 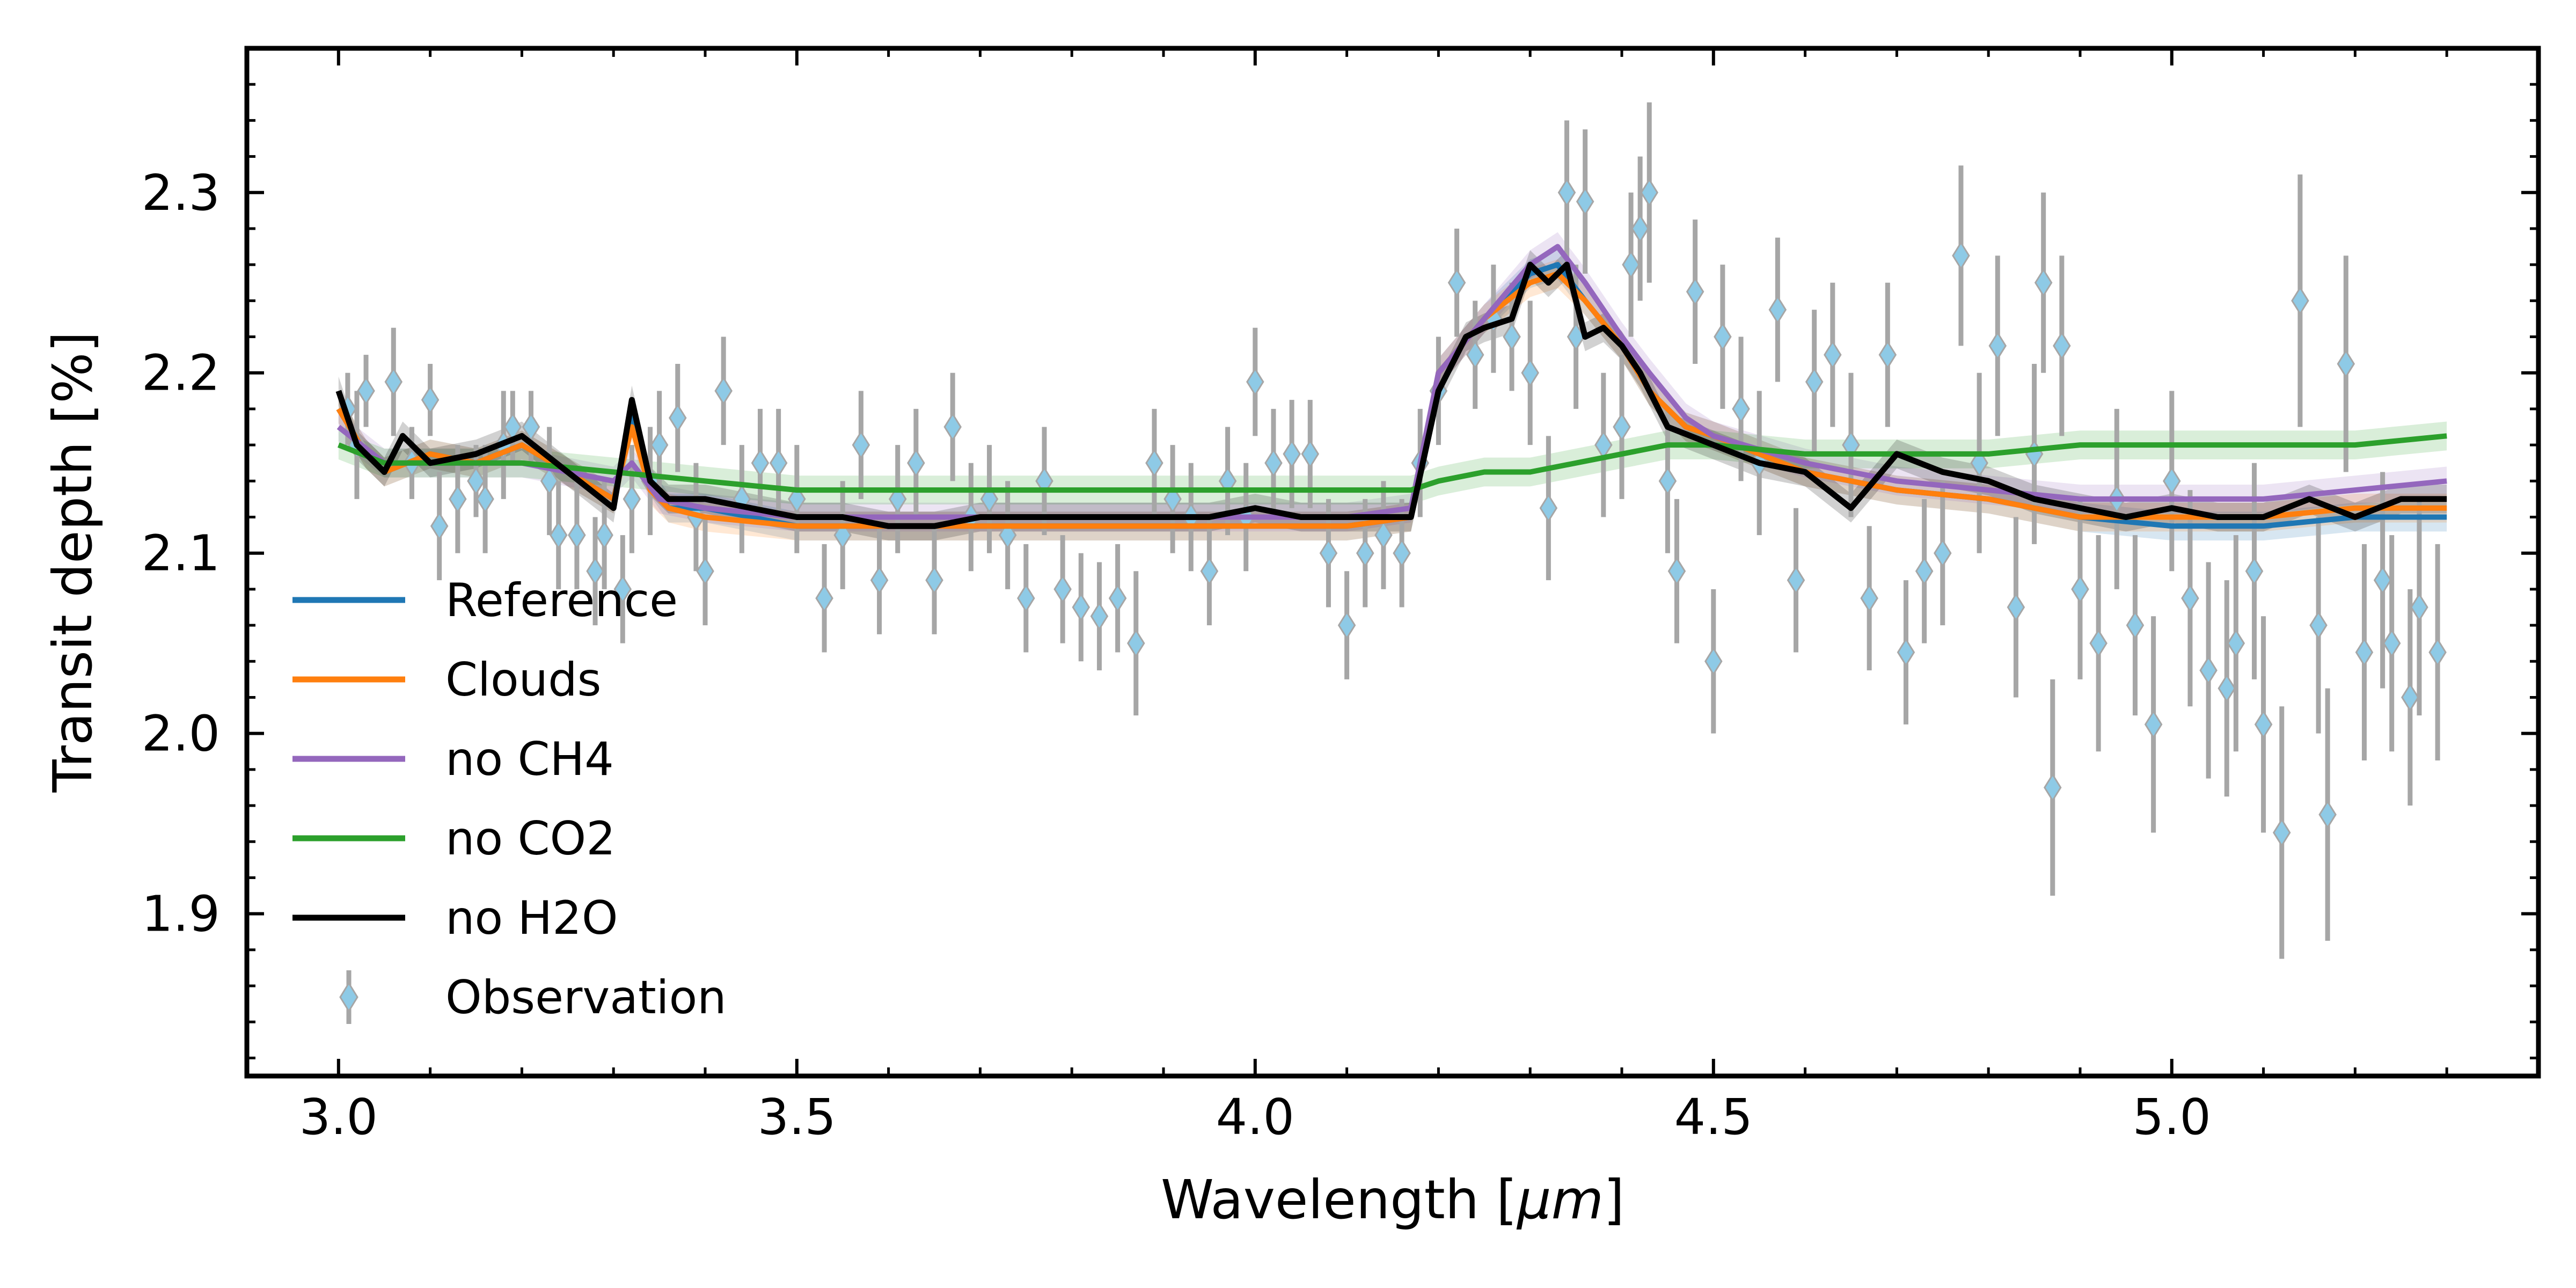 I want to click on series-line-no-co2, so click(x=1392, y=463).